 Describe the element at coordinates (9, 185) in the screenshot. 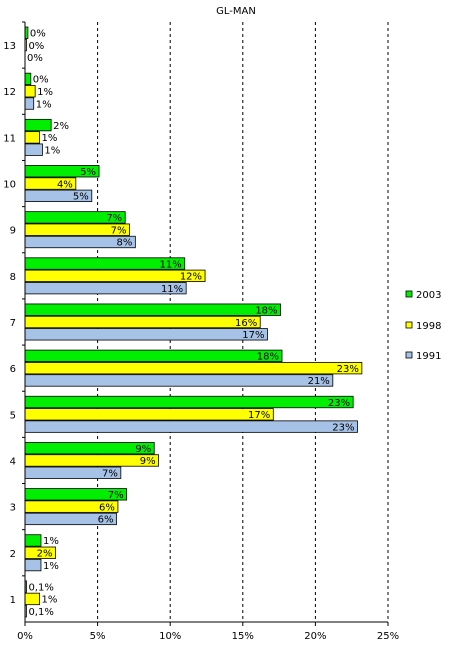

I see `category-label: 10` at that location.